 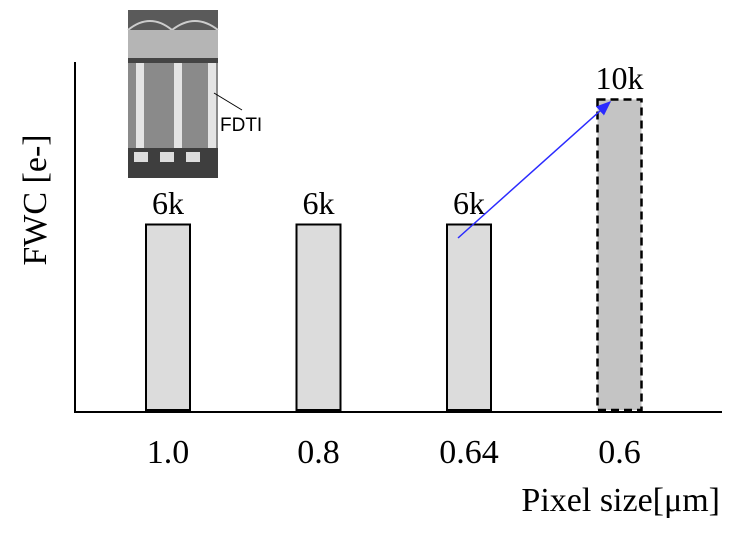 I want to click on x-tick-label: 0.64, so click(x=469, y=452).